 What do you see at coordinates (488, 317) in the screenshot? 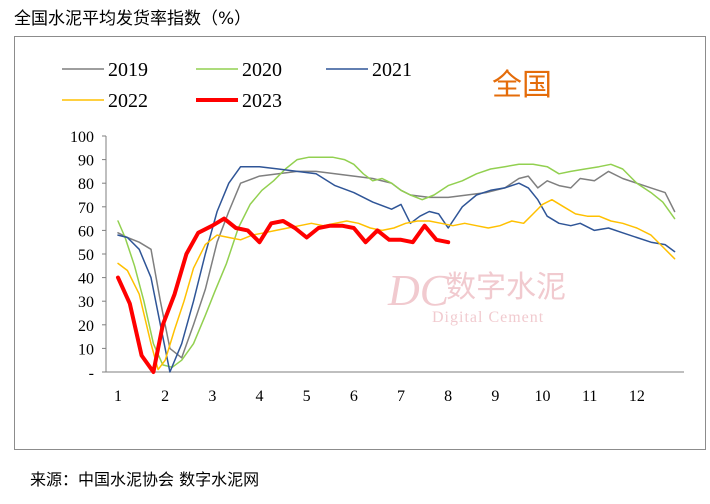
I see `watermark-en: Digital Cement` at bounding box center [488, 317].